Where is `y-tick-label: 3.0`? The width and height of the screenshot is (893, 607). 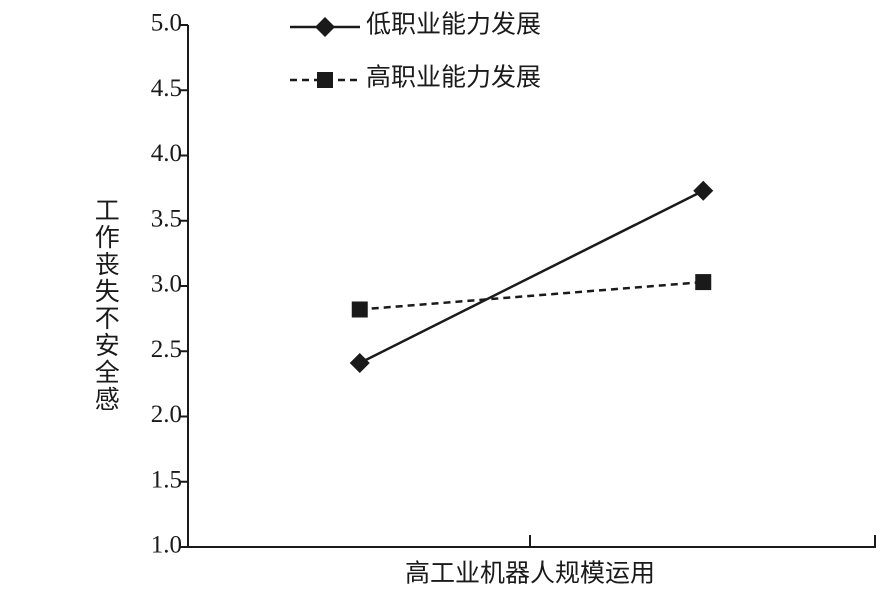
y-tick-label: 3.0 is located at coordinates (166, 284).